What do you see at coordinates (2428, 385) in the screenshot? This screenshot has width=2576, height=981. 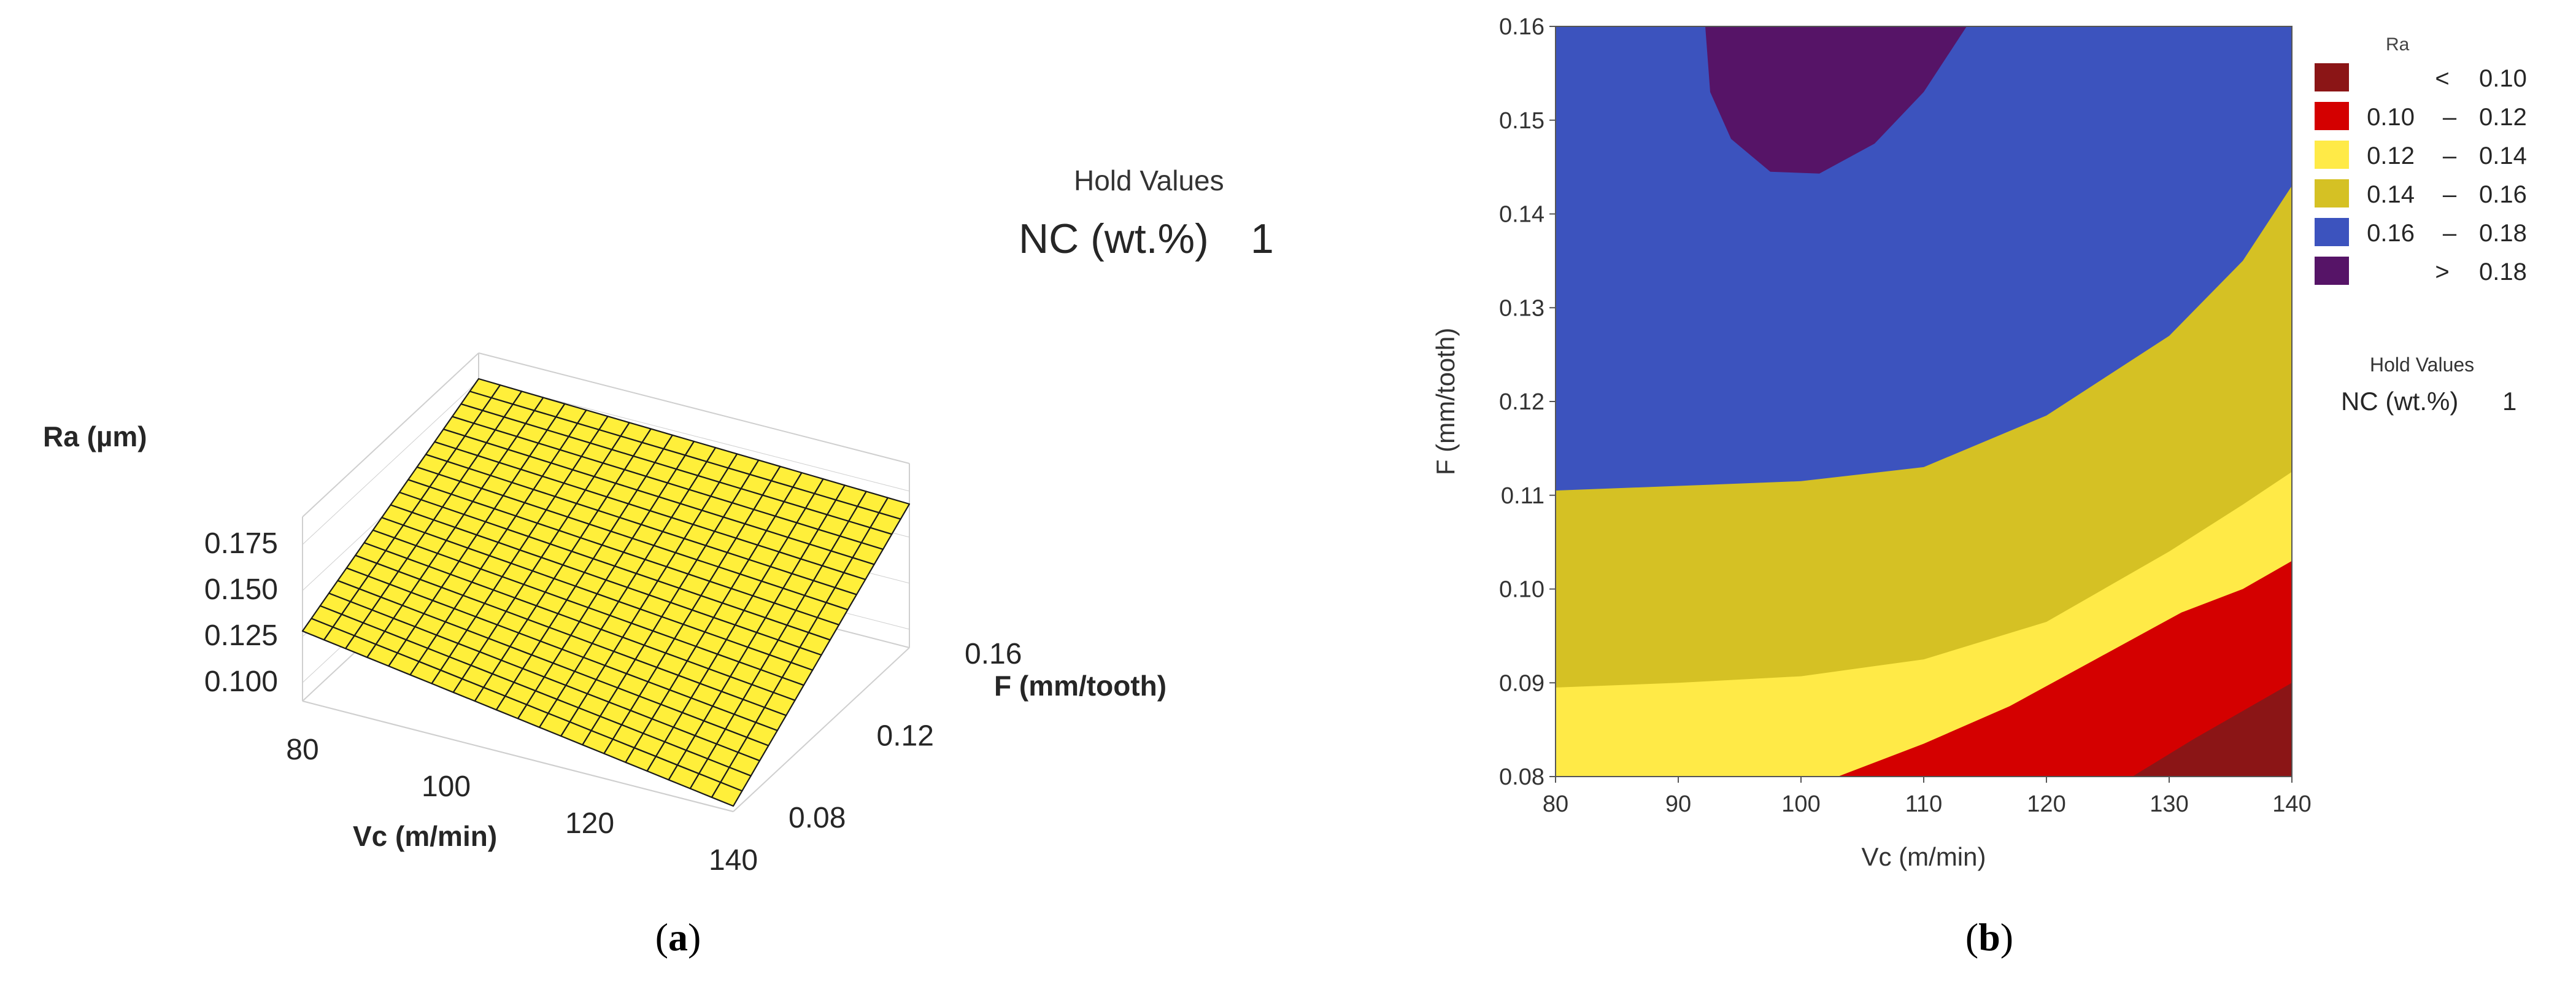 I see `hold-values-b: Hold Values NC (wt.%) 1` at bounding box center [2428, 385].